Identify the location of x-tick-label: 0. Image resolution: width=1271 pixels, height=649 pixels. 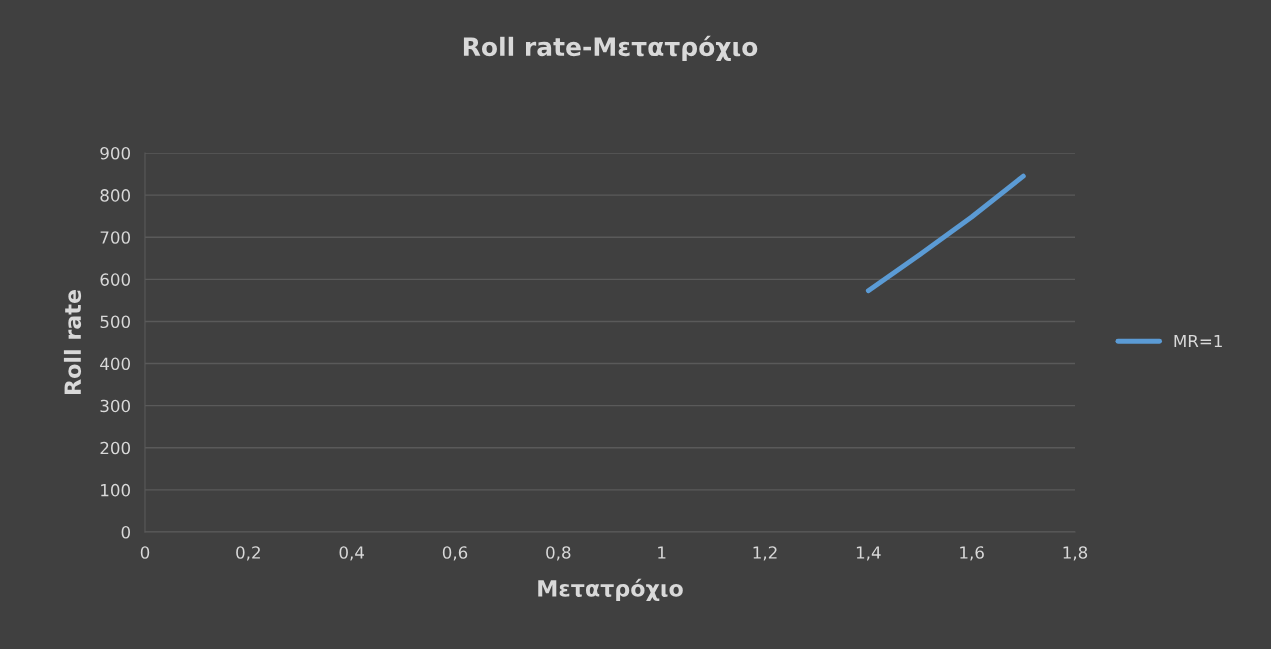
(145, 552).